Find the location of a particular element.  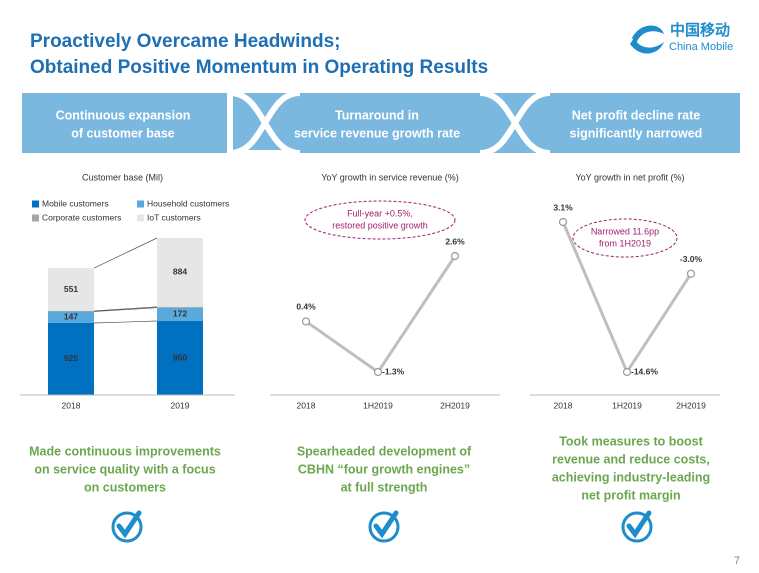

banner-text: significantly narrowed is located at coordinates (636, 133).